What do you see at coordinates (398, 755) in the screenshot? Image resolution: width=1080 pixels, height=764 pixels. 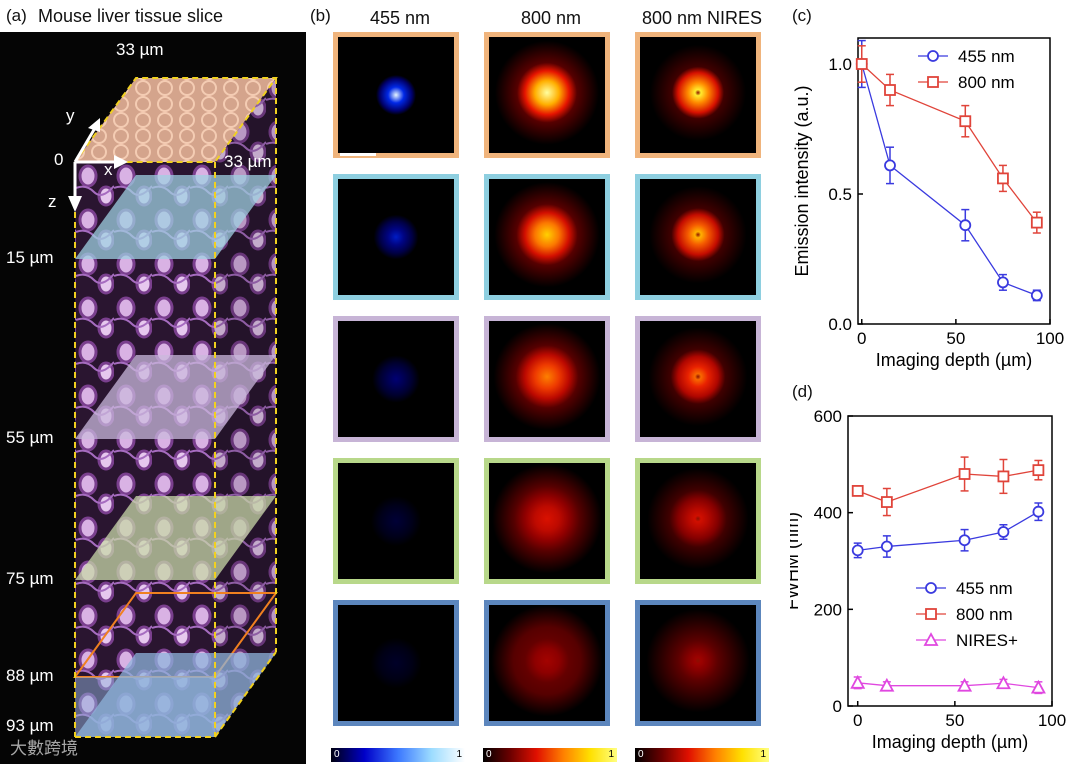 I see `colorbar-blue: 0 1` at bounding box center [398, 755].